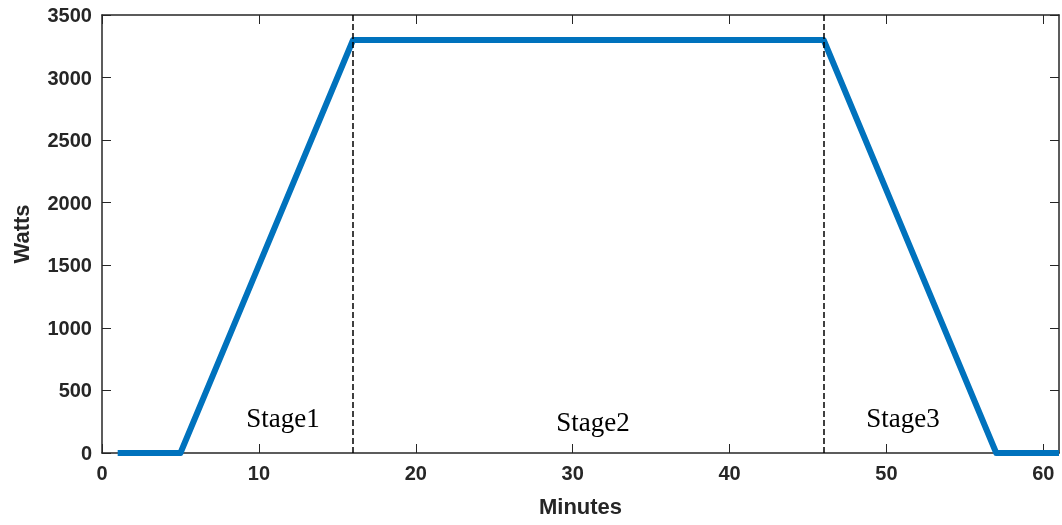 The width and height of the screenshot is (1062, 525). I want to click on x-tick-label: 60, so click(1043, 473).